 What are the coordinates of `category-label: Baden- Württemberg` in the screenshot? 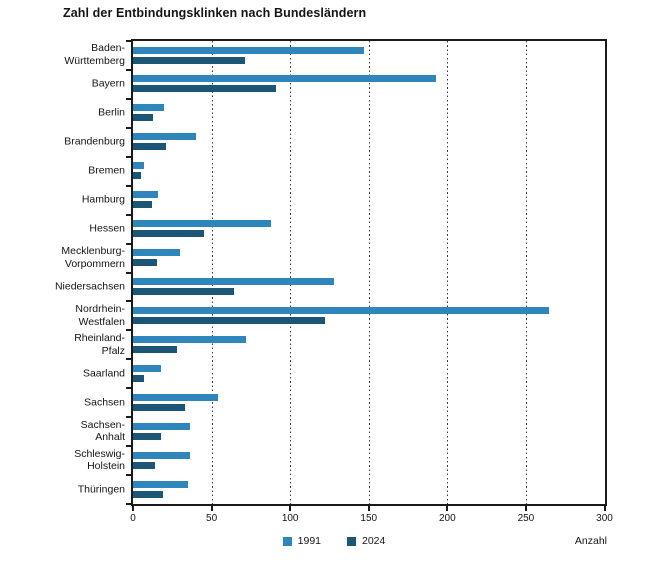 It's located at (94, 55).